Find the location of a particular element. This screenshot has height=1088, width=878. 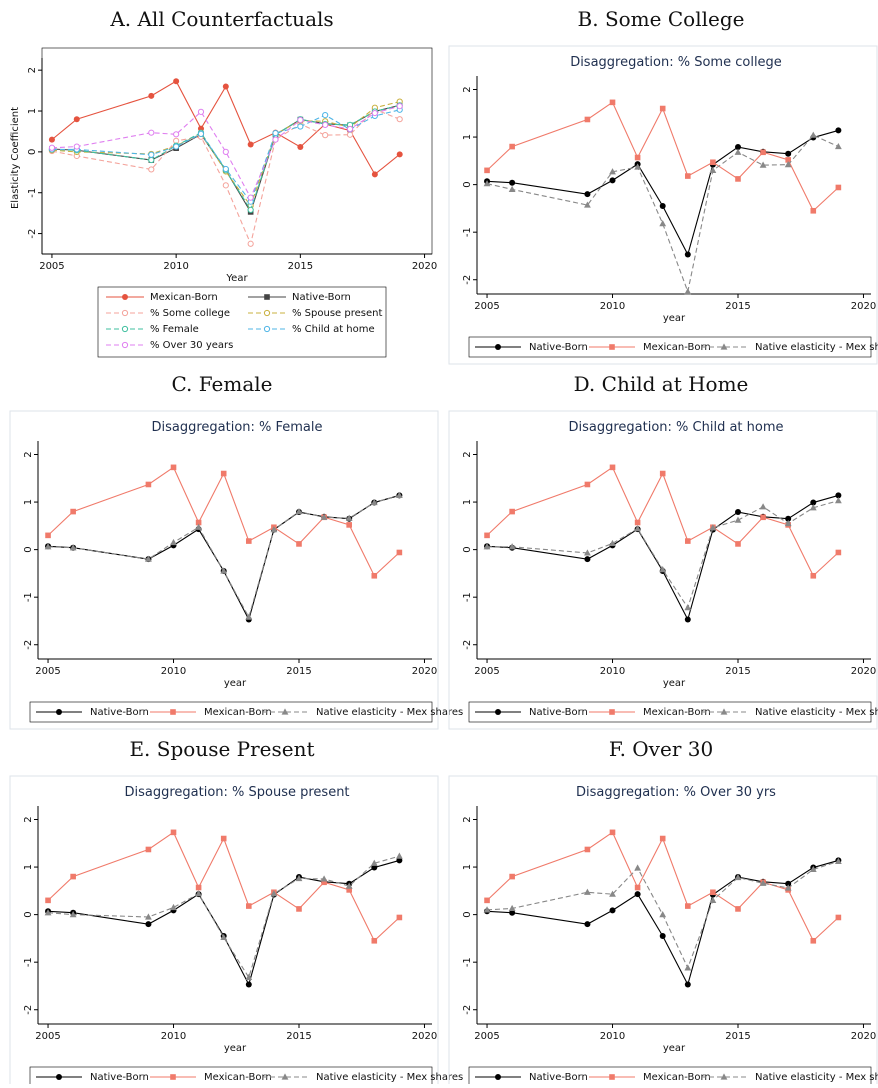

plot-title: Disaggregation: % Some college is located at coordinates (676, 62).